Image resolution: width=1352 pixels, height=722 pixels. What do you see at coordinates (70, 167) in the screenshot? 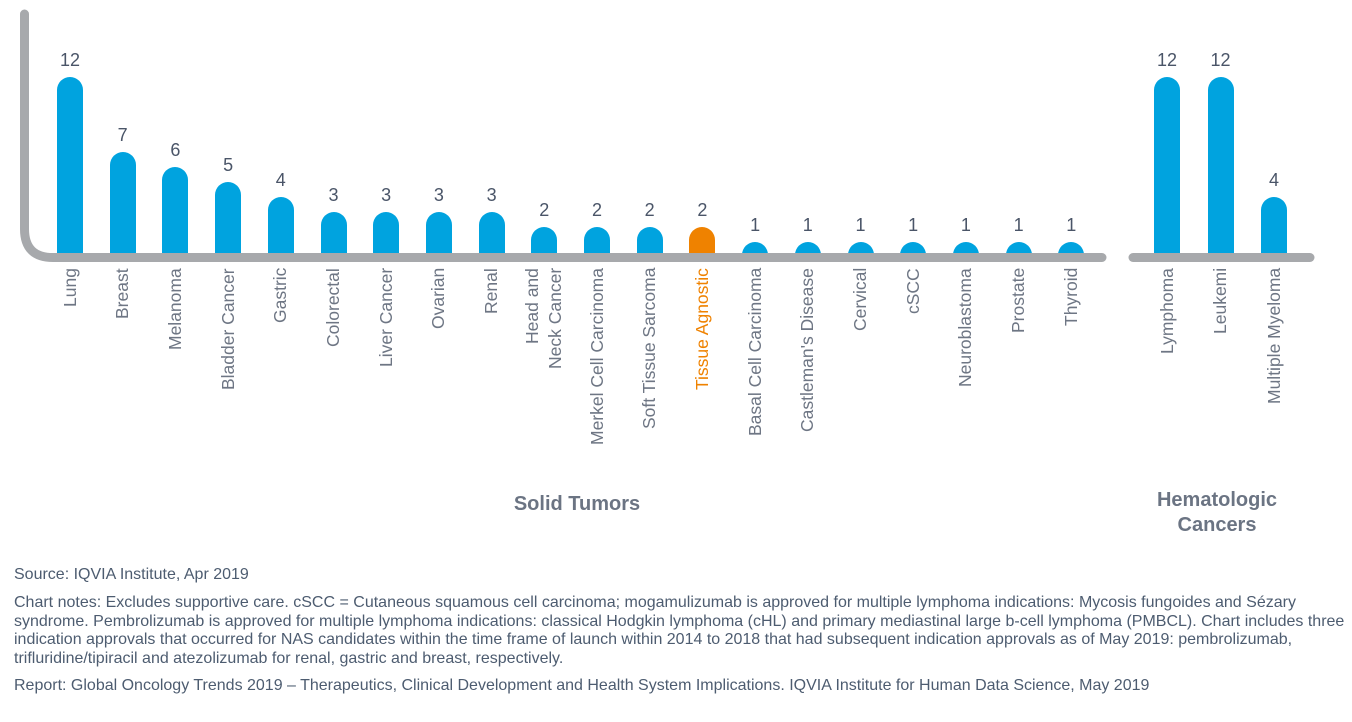
I see `bar-lung` at bounding box center [70, 167].